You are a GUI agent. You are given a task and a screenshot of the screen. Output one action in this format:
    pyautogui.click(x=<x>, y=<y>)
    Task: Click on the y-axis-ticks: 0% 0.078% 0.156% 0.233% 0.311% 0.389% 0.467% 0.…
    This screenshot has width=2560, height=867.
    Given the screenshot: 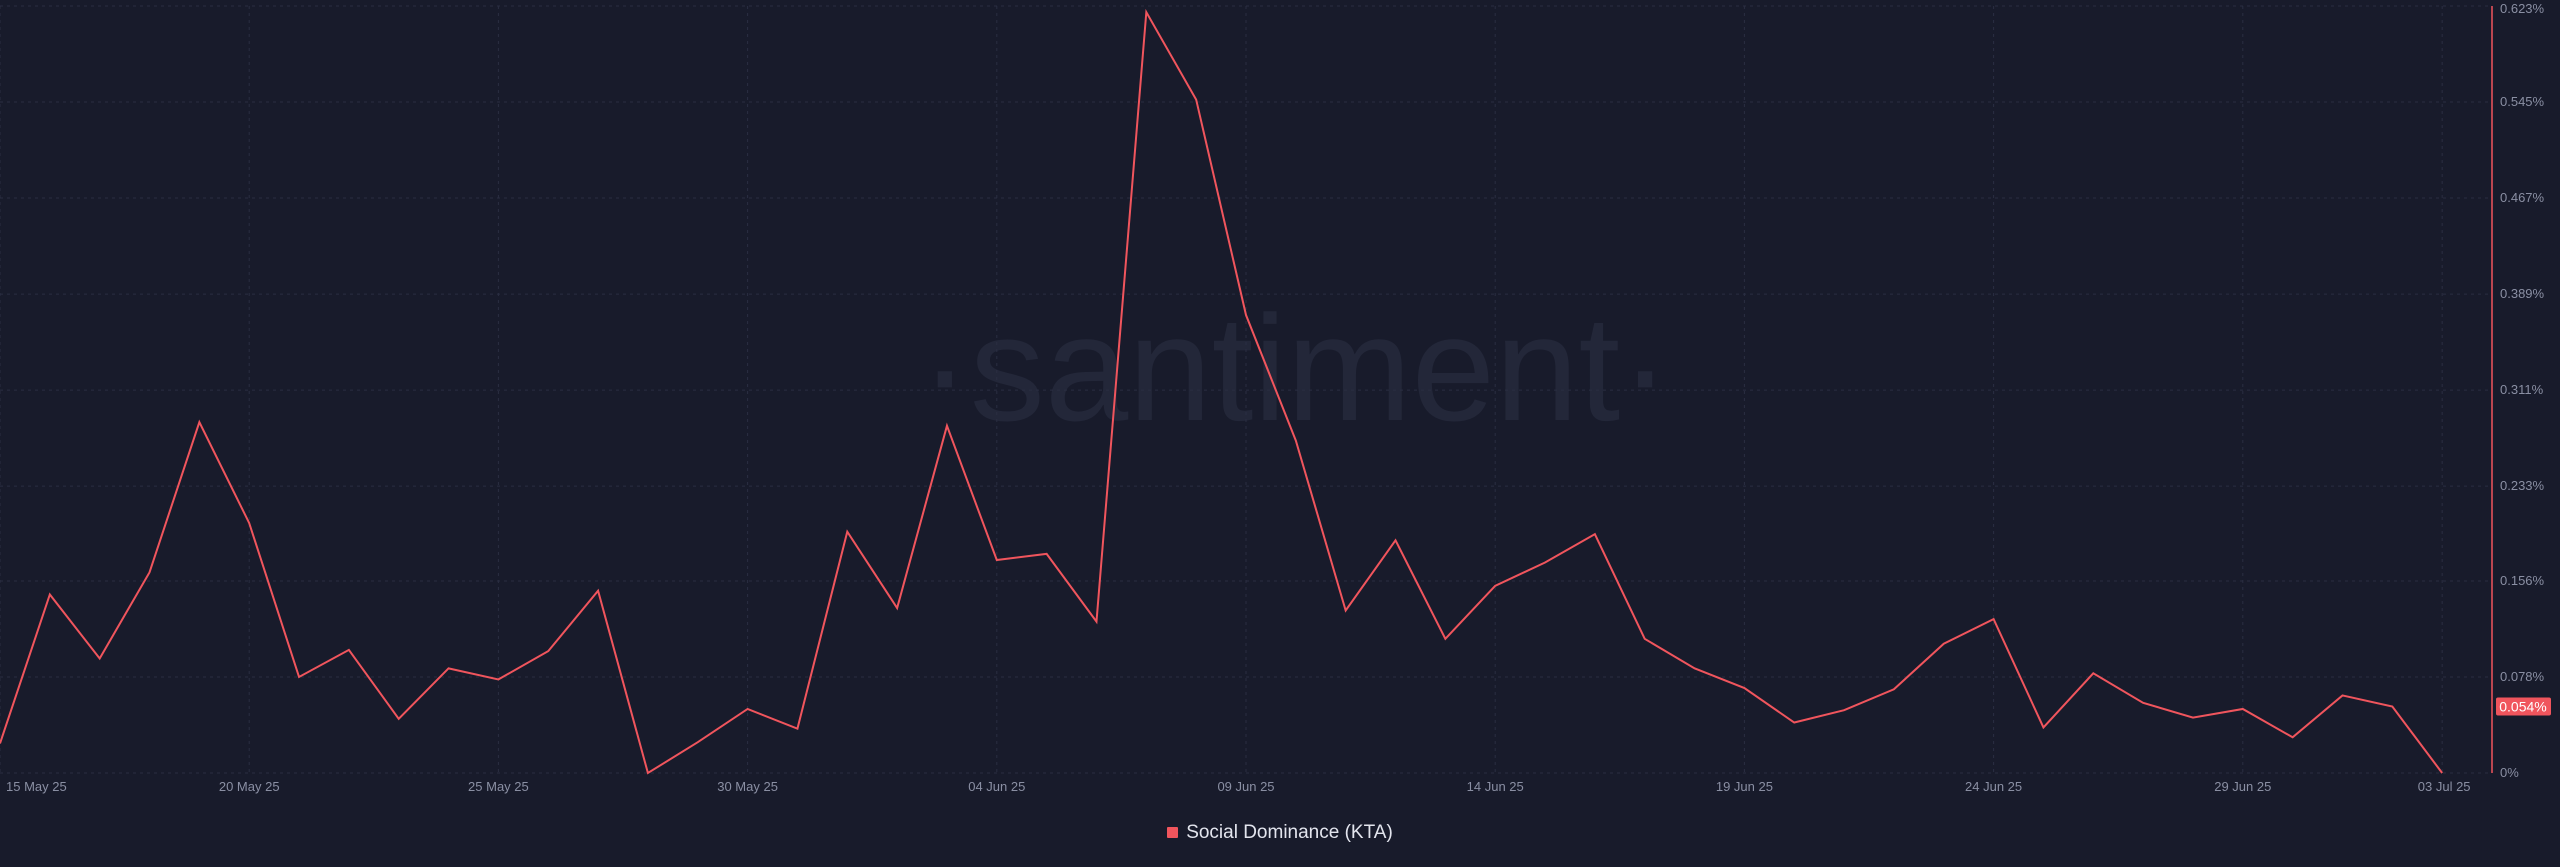 What is the action you would take?
    pyautogui.click(x=2522, y=390)
    